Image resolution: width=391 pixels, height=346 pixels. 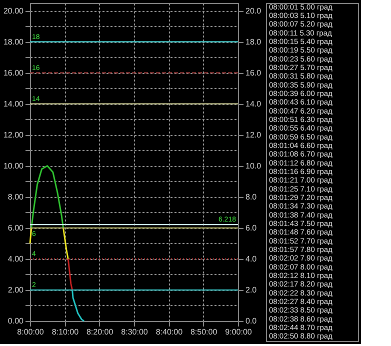 I want to click on y-tick-label: 8.00, so click(x=16, y=197).